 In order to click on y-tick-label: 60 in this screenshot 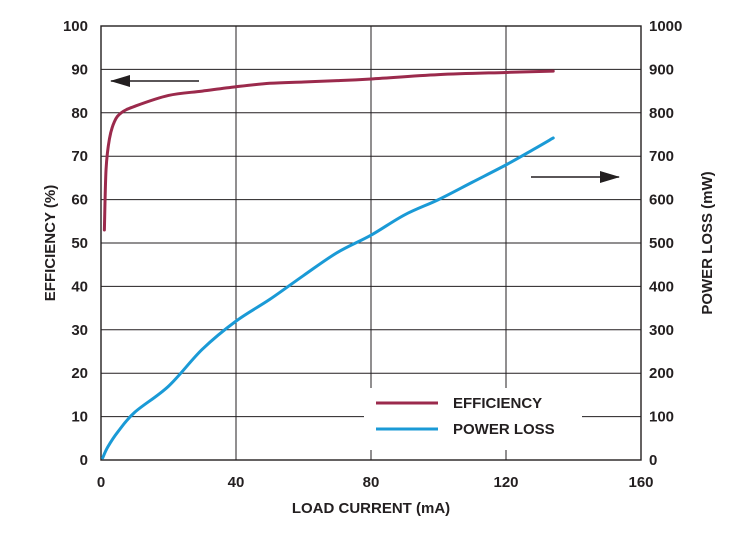, I will do `click(79, 200)`.